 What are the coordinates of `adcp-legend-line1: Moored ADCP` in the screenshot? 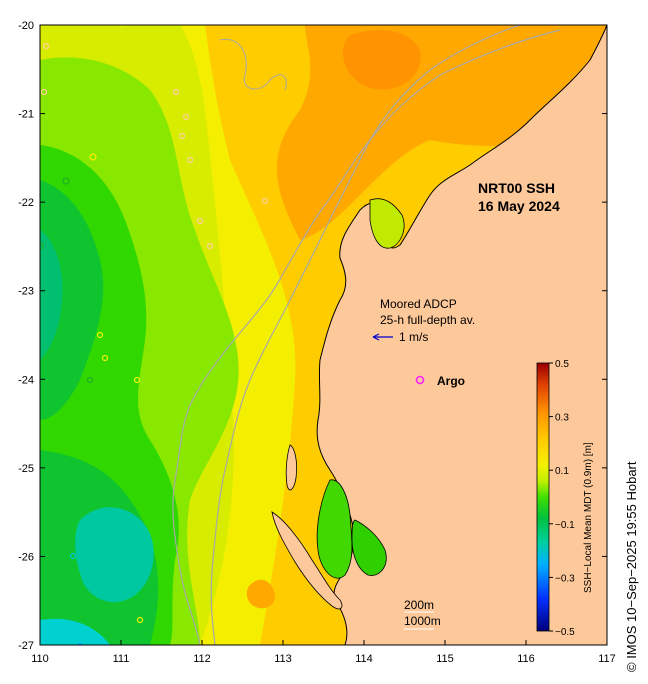 It's located at (418, 304).